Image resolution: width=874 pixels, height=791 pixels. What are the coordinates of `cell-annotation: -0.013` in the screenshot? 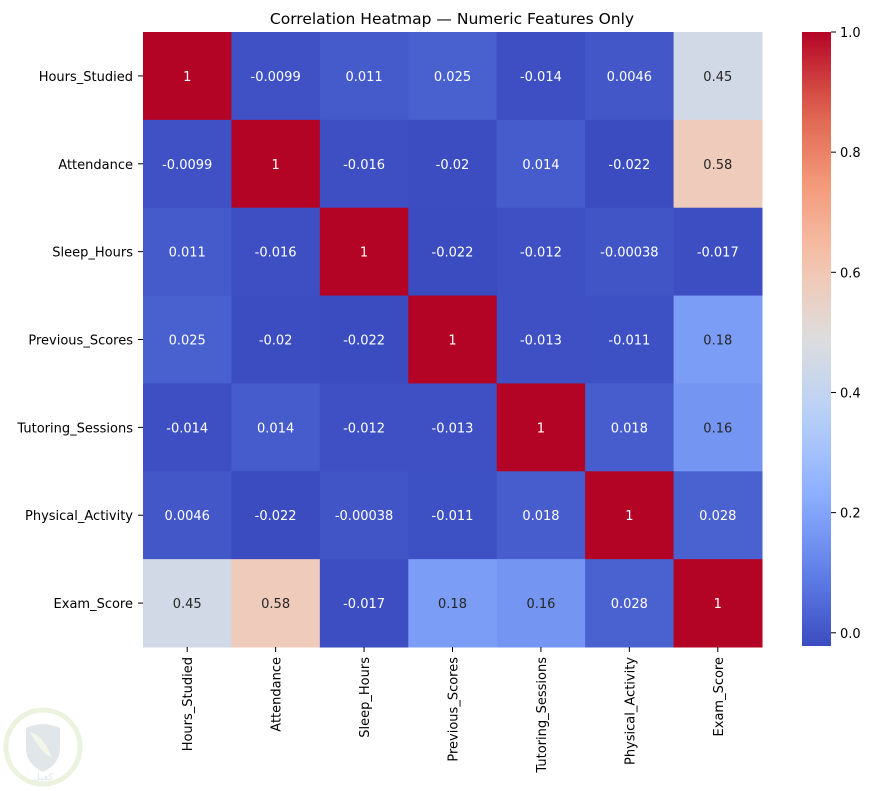 It's located at (541, 341).